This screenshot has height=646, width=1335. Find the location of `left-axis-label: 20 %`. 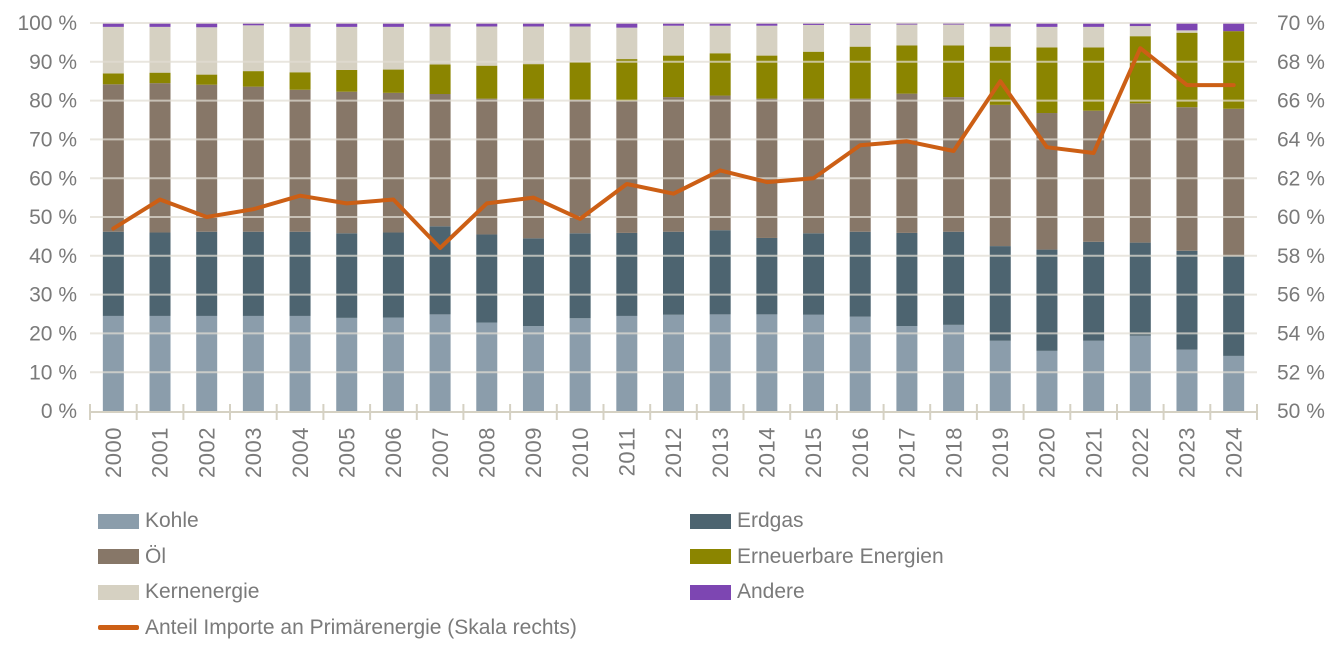

left-axis-label: 20 % is located at coordinates (53, 334).